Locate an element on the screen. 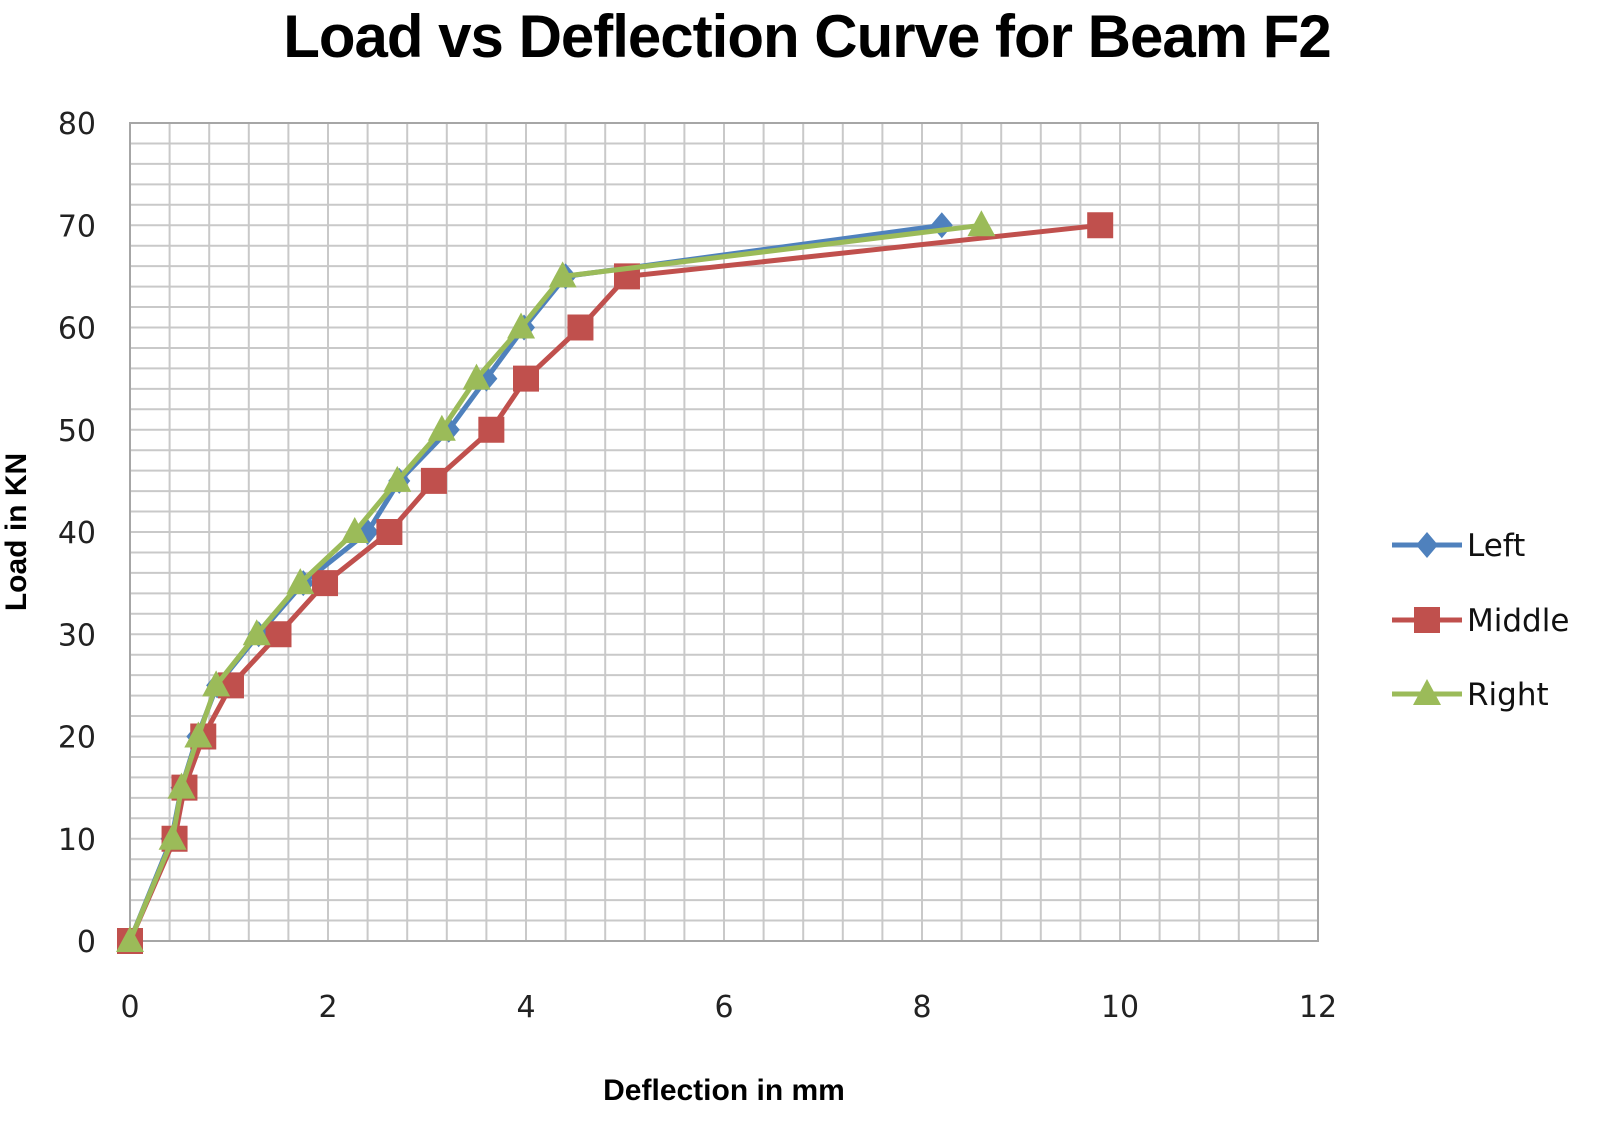 This screenshot has width=1614, height=1134. y-tick-label: 10 is located at coordinates (77, 840).